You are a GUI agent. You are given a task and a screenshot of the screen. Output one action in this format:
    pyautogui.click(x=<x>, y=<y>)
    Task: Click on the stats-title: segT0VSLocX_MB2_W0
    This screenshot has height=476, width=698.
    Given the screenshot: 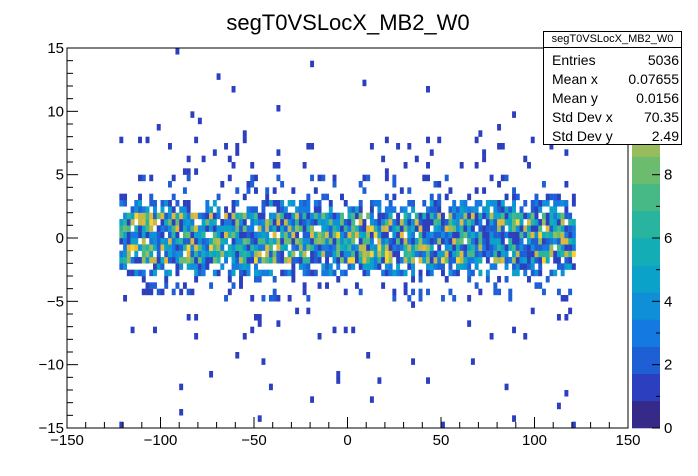 What is the action you would take?
    pyautogui.click(x=612, y=40)
    